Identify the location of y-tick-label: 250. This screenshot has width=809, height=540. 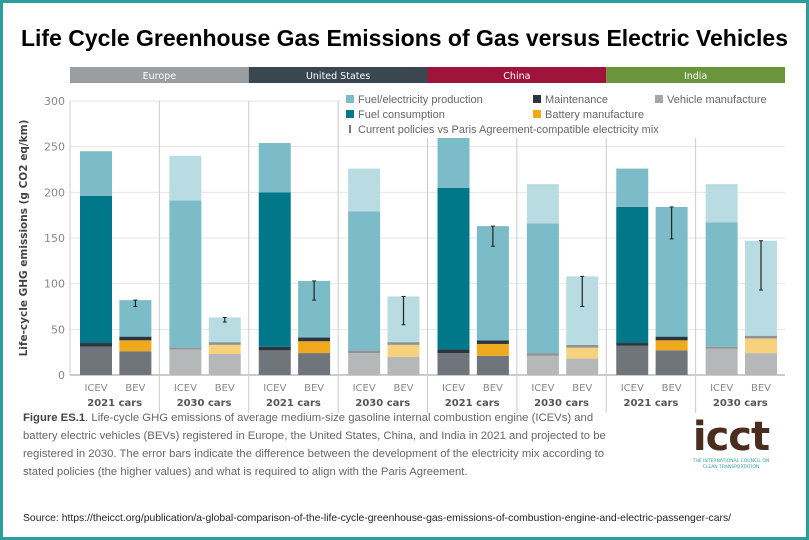
(54, 147).